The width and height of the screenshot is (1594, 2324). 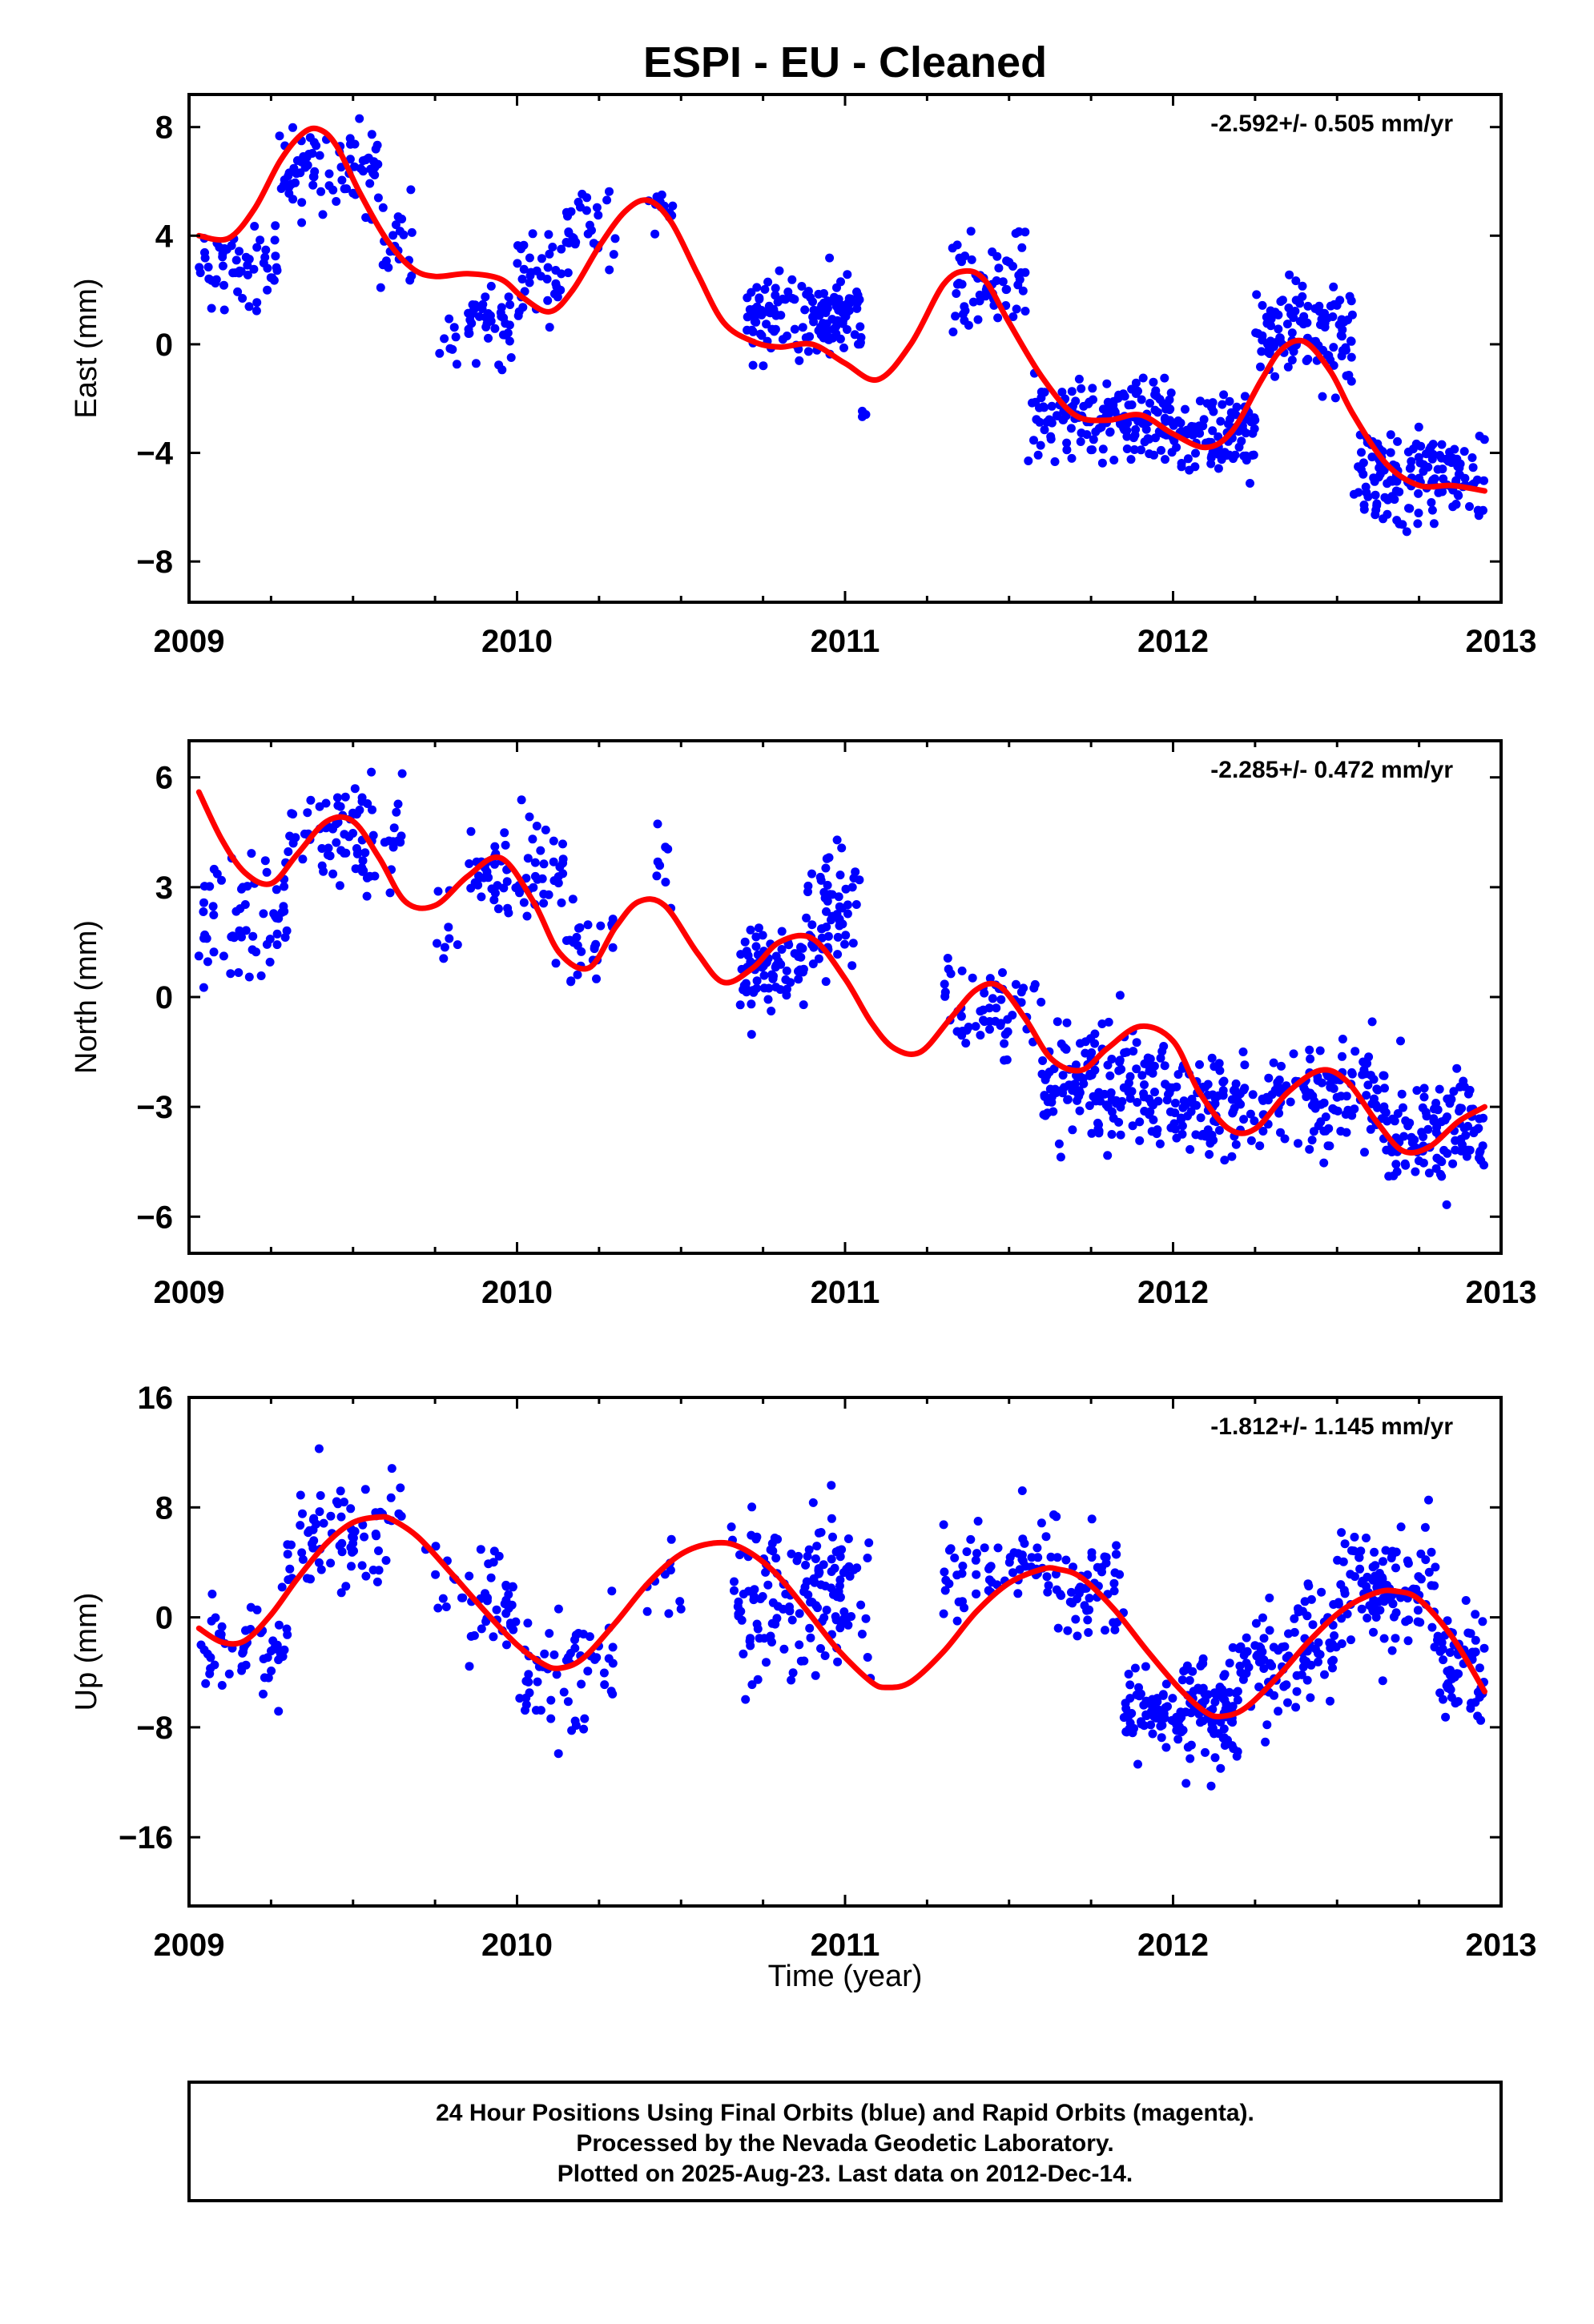 What do you see at coordinates (154, 562) in the screenshot?
I see `y-tick-label: −8` at bounding box center [154, 562].